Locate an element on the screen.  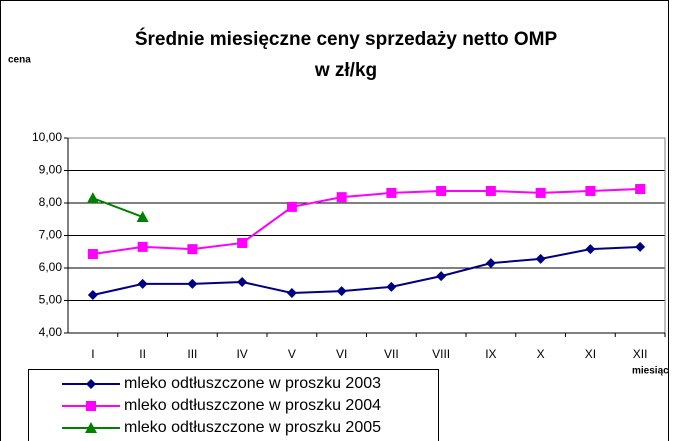
y-tick-label: 8,00 is located at coordinates (51, 202).